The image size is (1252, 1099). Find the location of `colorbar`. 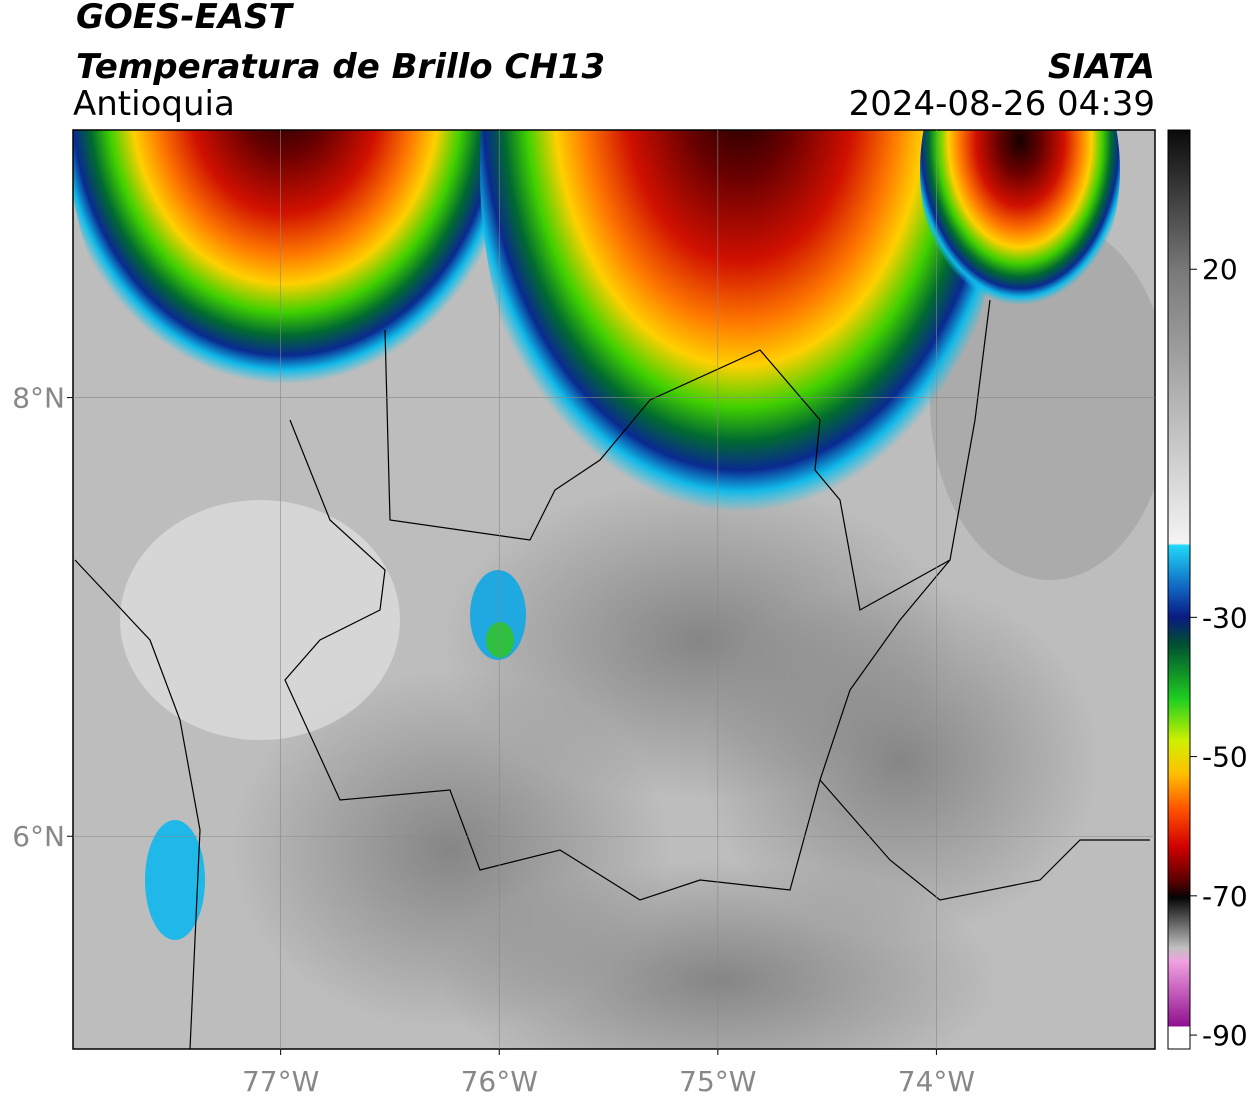

colorbar is located at coordinates (1179, 589).